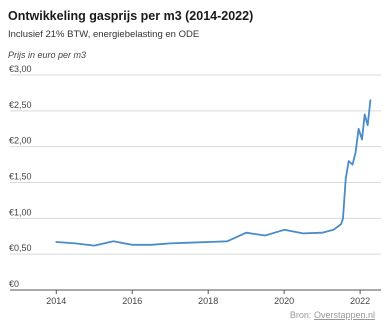 Image resolution: width=385 pixels, height=327 pixels. What do you see at coordinates (360, 301) in the screenshot?
I see `x-tick-label: 2022` at bounding box center [360, 301].